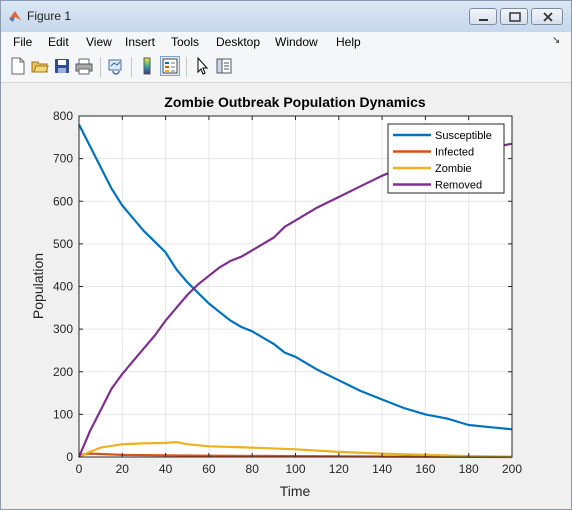 The width and height of the screenshot is (572, 510). Describe the element at coordinates (512, 469) in the screenshot. I see `x-tick-label: 200` at that location.